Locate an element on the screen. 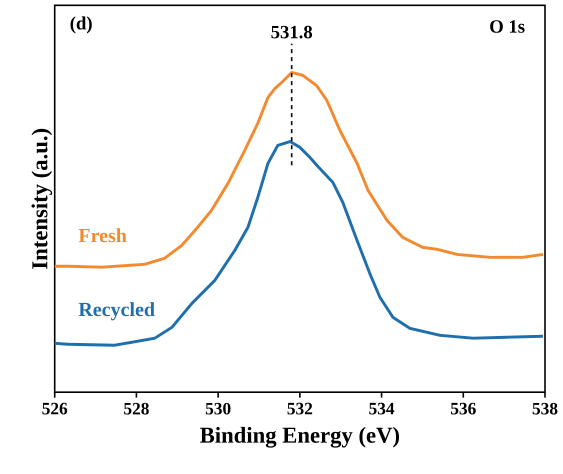  x-tick-label: 530 is located at coordinates (218, 409).